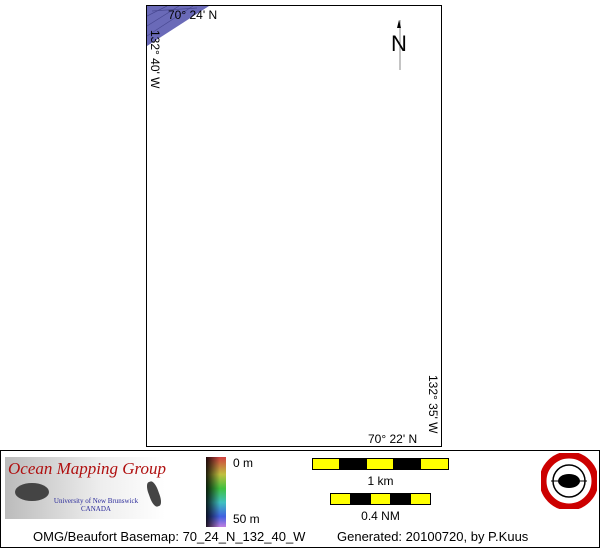 Image resolution: width=600 pixels, height=548 pixels. What do you see at coordinates (246, 519) in the screenshot?
I see `depth-max-label: 50 m` at bounding box center [246, 519].